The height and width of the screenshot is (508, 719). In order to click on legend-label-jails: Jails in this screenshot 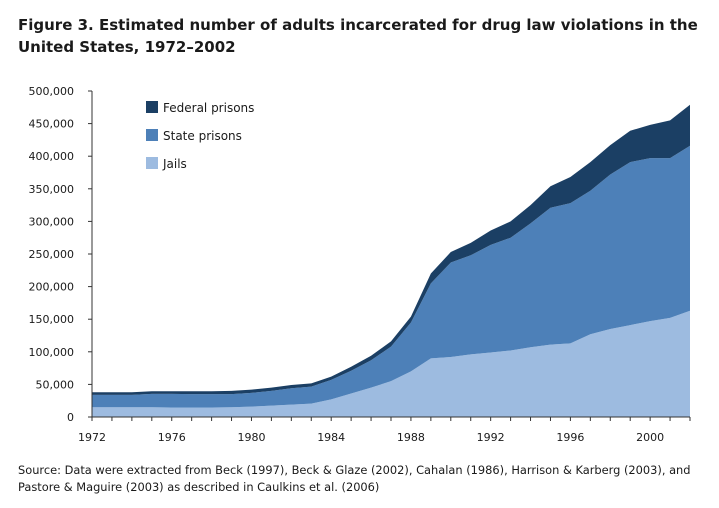, I will do `click(174, 164)`.